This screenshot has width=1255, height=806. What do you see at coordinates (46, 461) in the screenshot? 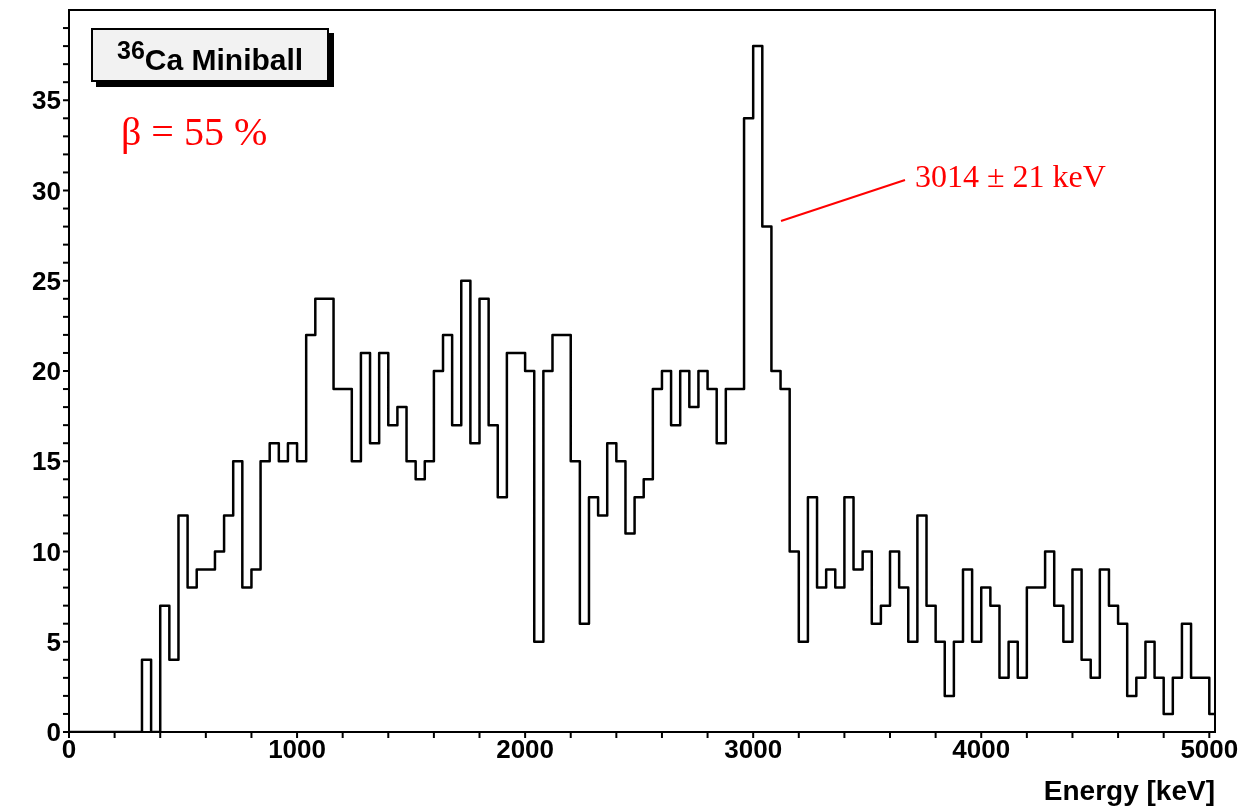
I see `y-tick-label: 15` at bounding box center [46, 461].